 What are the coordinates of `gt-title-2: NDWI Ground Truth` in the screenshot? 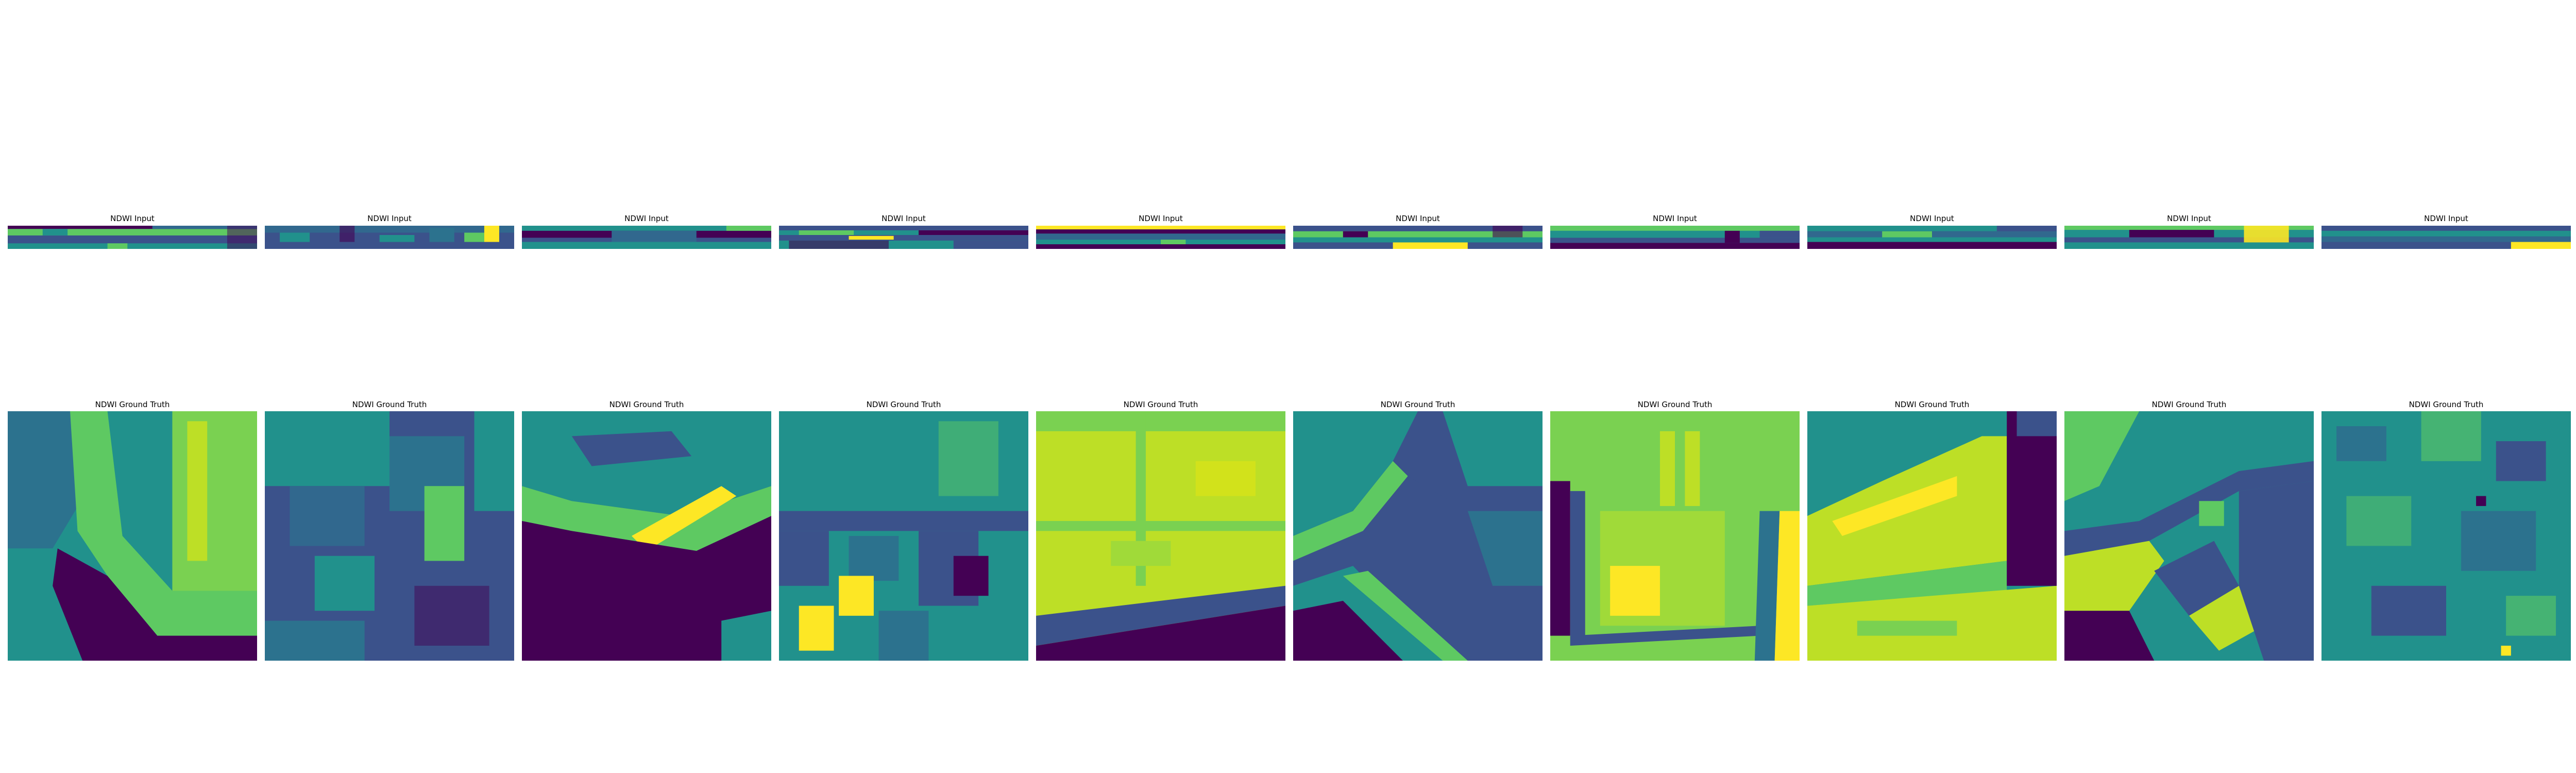 It's located at (389, 404).